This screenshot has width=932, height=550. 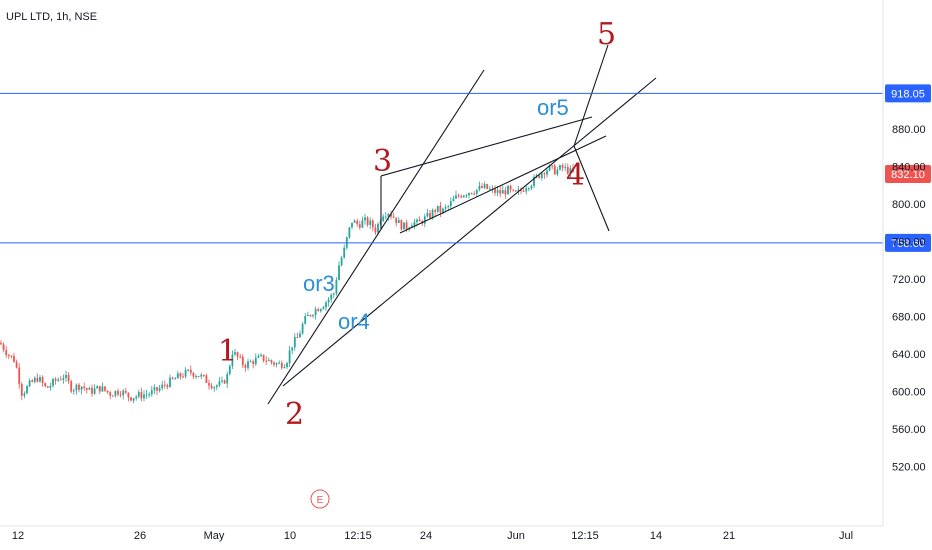 I want to click on x-tick-label: 21, so click(x=729, y=536).